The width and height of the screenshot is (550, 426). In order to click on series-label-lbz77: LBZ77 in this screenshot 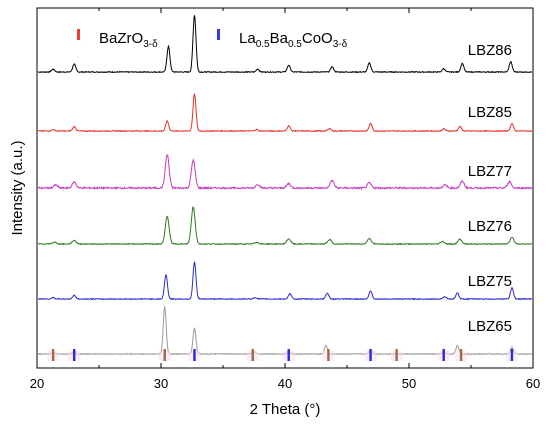, I will do `click(490, 171)`.